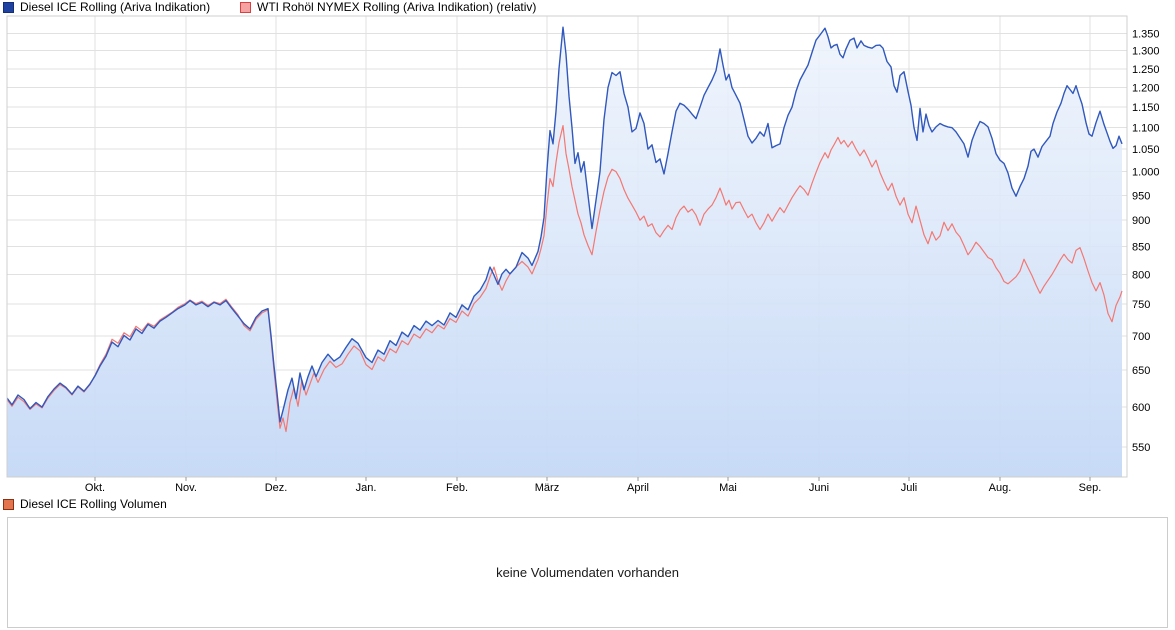  Describe the element at coordinates (276, 488) in the screenshot. I see `x-axis-label: Dez.` at that location.